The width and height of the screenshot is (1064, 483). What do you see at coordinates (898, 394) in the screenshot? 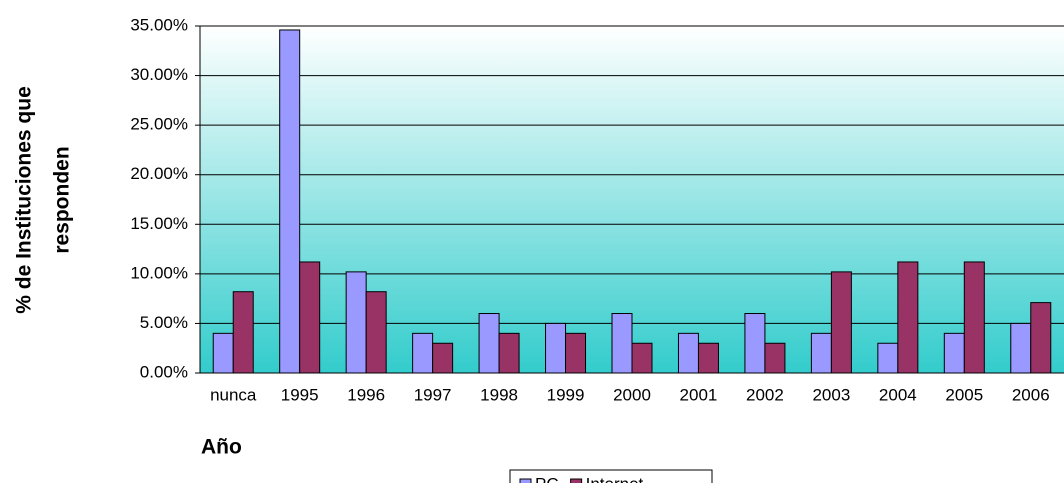
I see `x-tick-label: 2004` at bounding box center [898, 394].